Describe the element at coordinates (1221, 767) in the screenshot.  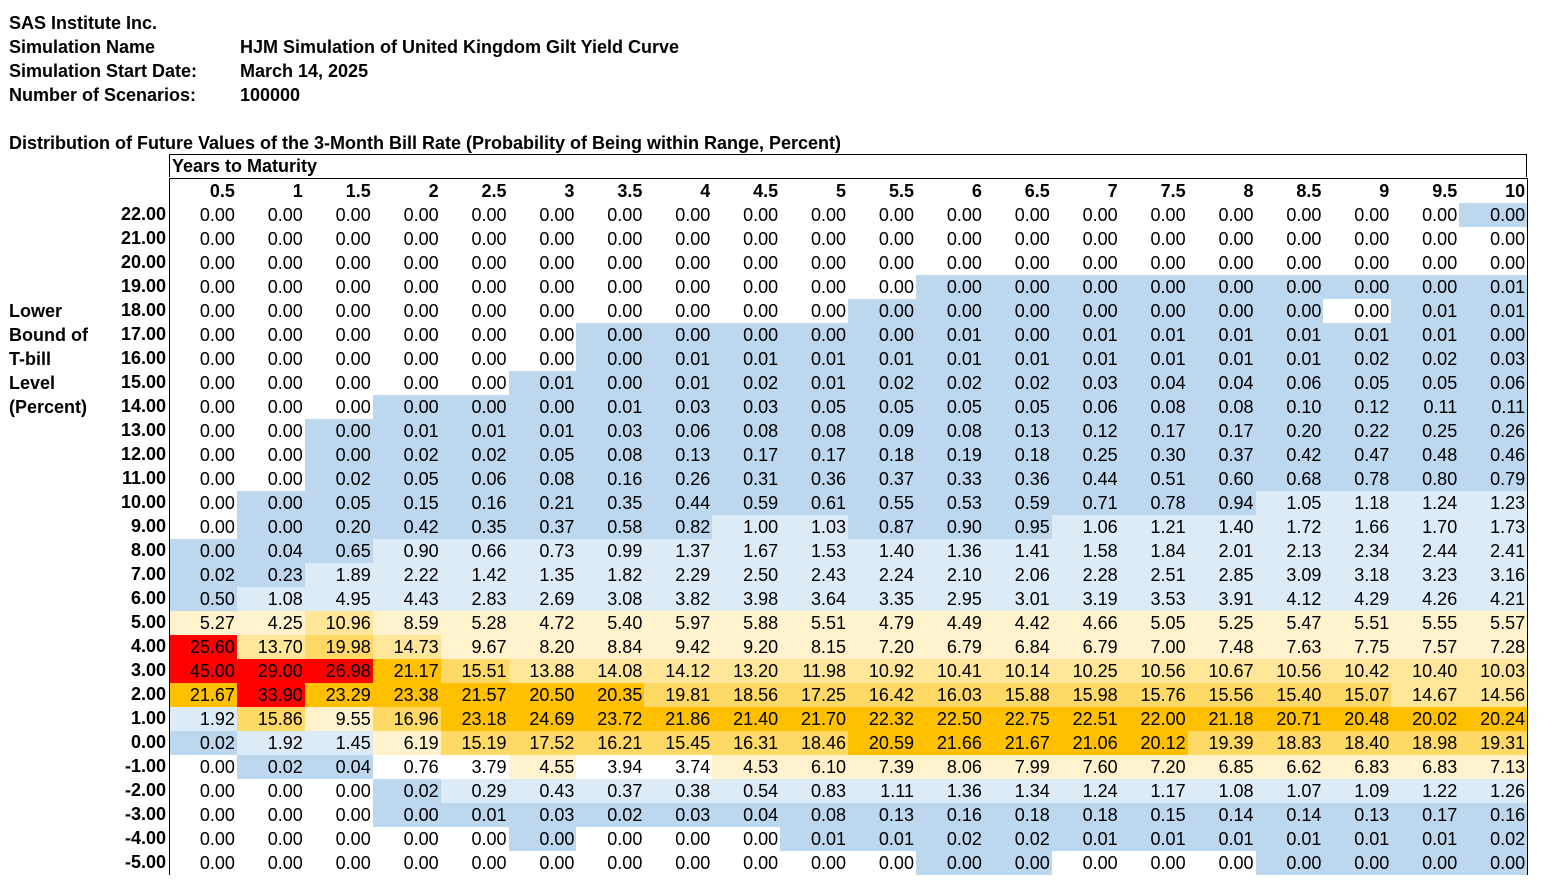
I see `table-cell: 6.85` at that location.